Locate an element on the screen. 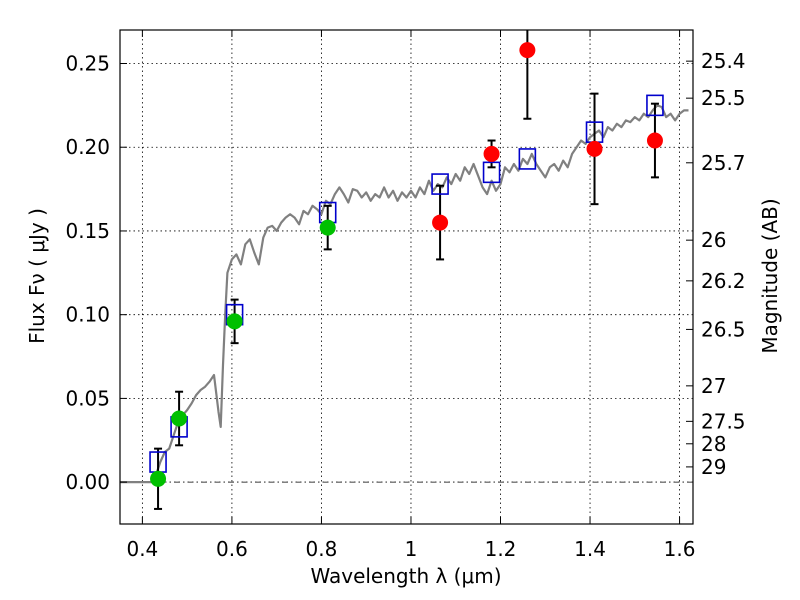 The width and height of the screenshot is (800, 600). right-axis-title: Magnitude (AB) is located at coordinates (770, 275).